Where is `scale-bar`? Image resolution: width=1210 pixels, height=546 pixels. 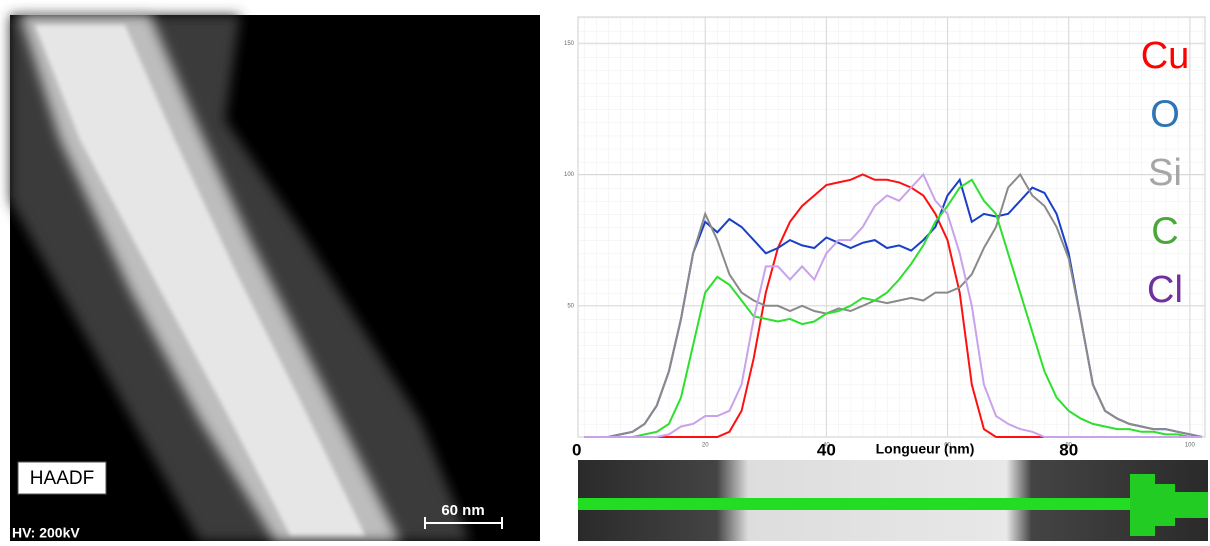 scale-bar is located at coordinates (463, 523).